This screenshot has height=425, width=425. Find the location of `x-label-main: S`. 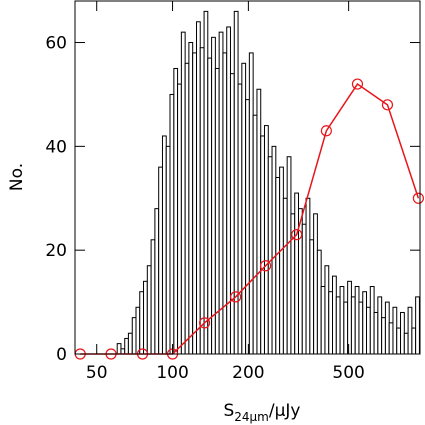

x-label-main: S is located at coordinates (228, 411).